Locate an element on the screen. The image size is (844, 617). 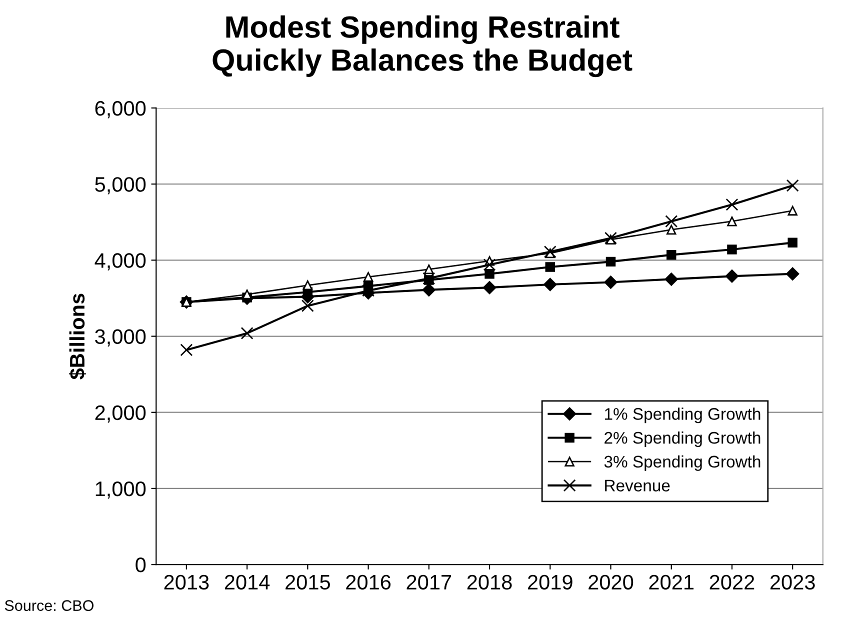
chart-title: Modest Spending Restraint Quickly Balances the Budget is located at coordinates (422, 46).